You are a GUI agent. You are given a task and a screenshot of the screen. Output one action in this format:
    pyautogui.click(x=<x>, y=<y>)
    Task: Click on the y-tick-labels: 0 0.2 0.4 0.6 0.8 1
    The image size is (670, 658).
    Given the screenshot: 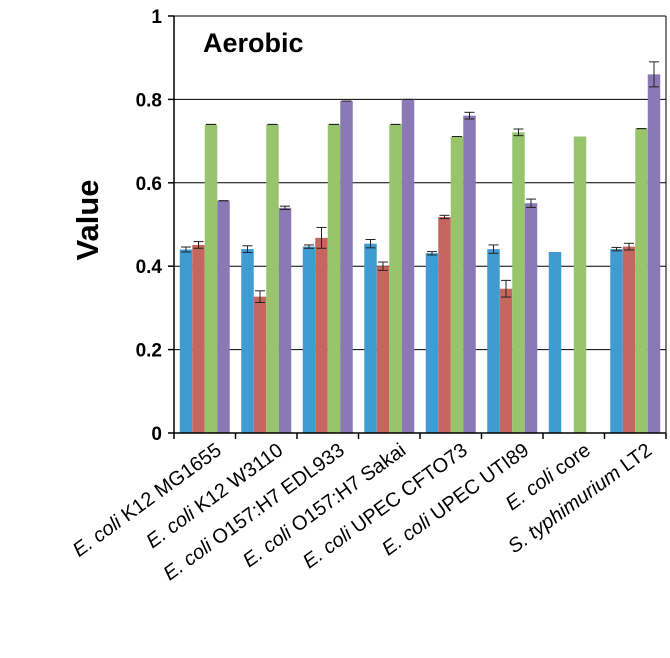 What is the action you would take?
    pyautogui.click(x=149, y=226)
    